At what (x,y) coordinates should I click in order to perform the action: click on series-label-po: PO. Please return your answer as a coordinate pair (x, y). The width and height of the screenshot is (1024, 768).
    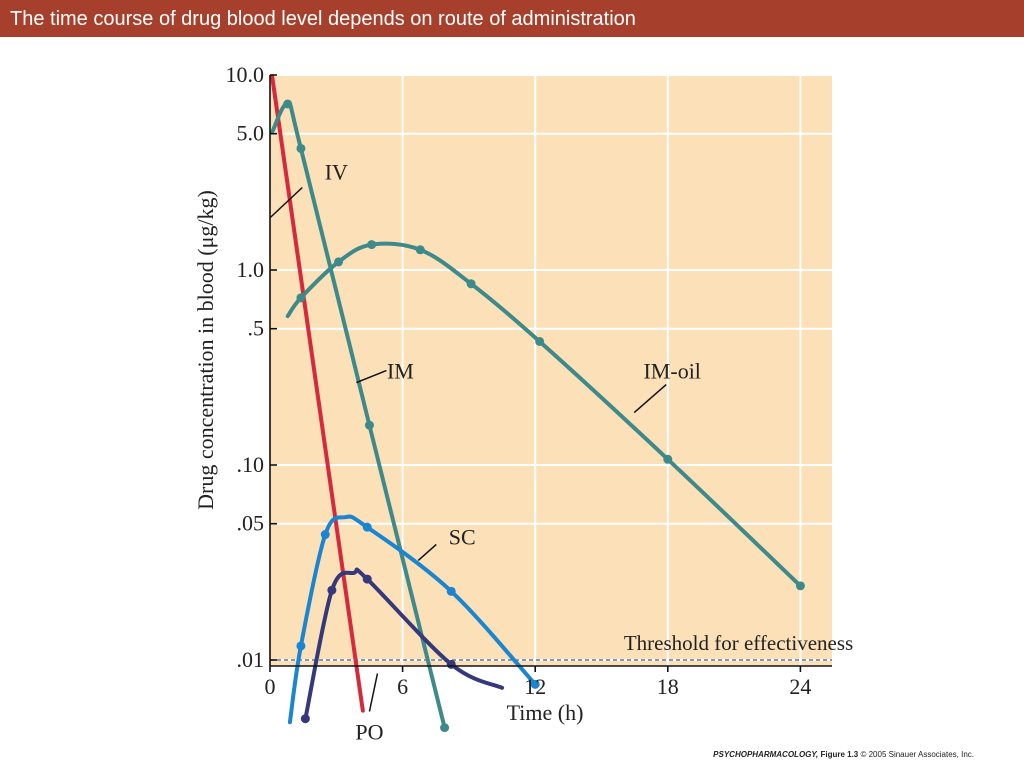
    Looking at the image, I should click on (369, 731).